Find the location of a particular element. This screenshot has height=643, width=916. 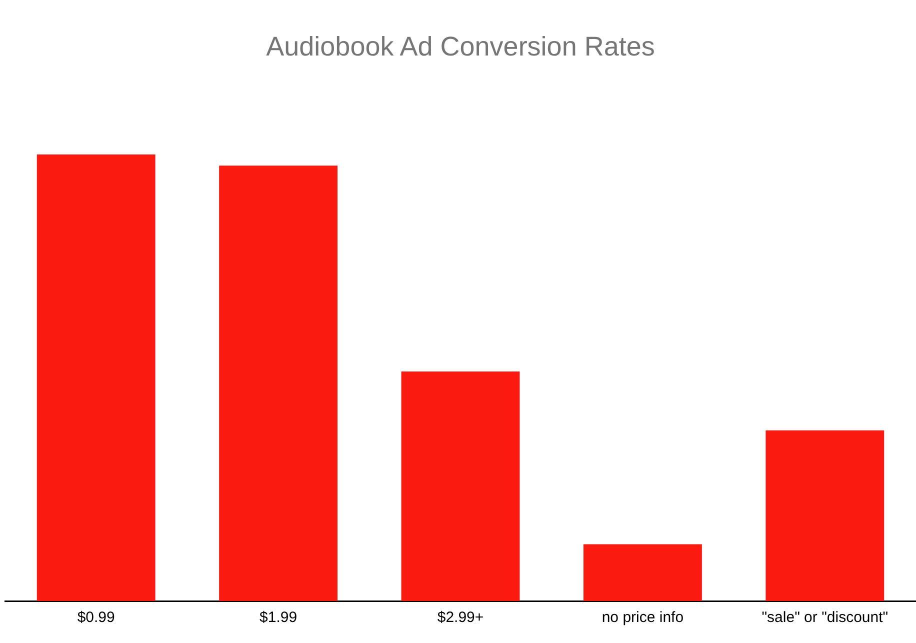

x-tick-label: no price info is located at coordinates (643, 617).